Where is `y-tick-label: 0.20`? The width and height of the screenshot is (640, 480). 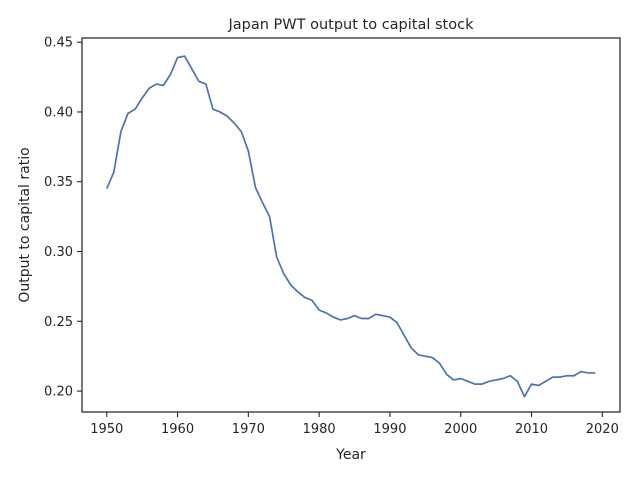
y-tick-label: 0.20 is located at coordinates (58, 392).